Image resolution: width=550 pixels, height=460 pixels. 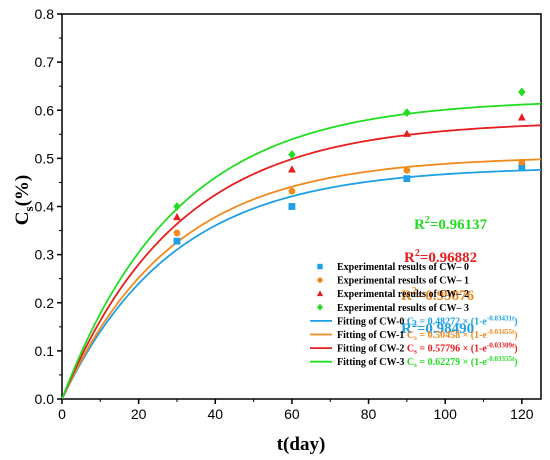 I want to click on r2-annotation-cw-0: R2=0.98490, so click(x=437, y=328).